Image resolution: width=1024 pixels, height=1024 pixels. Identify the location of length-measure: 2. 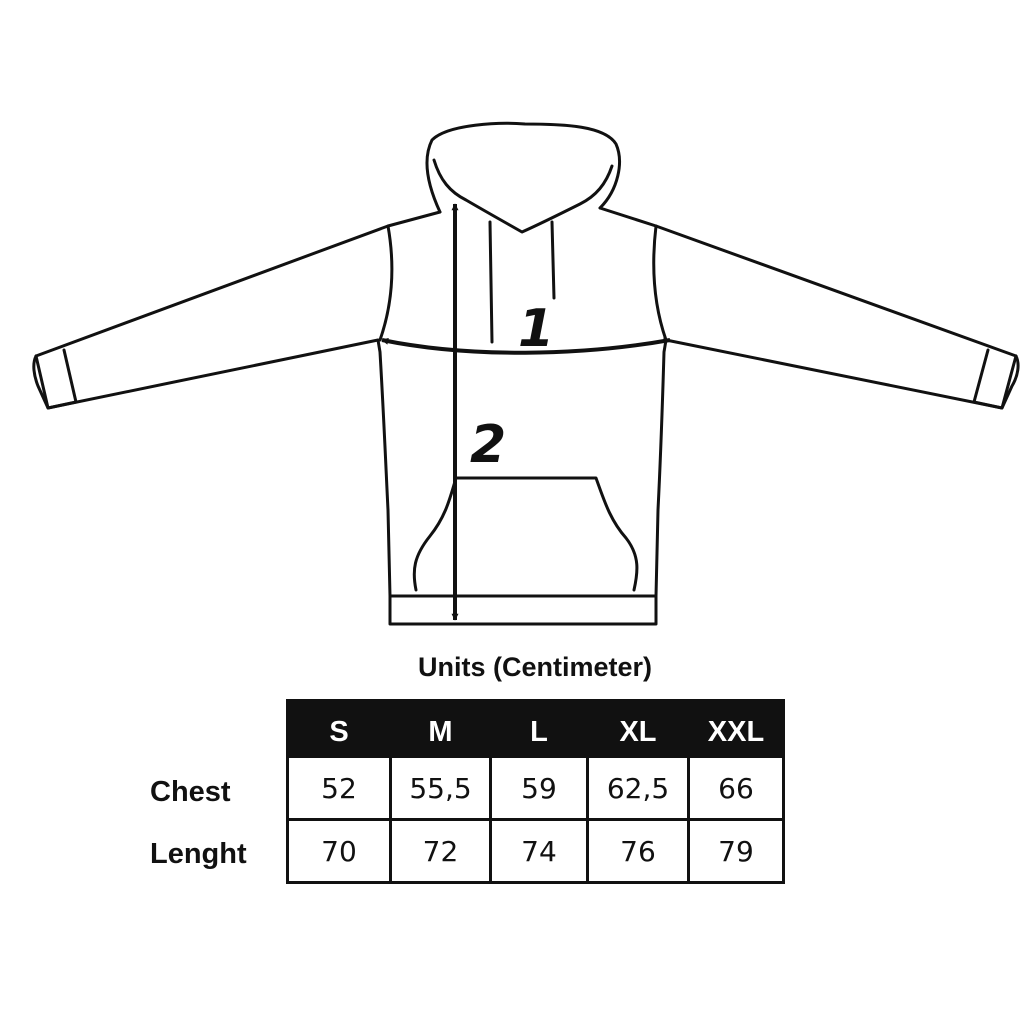
(478, 412).